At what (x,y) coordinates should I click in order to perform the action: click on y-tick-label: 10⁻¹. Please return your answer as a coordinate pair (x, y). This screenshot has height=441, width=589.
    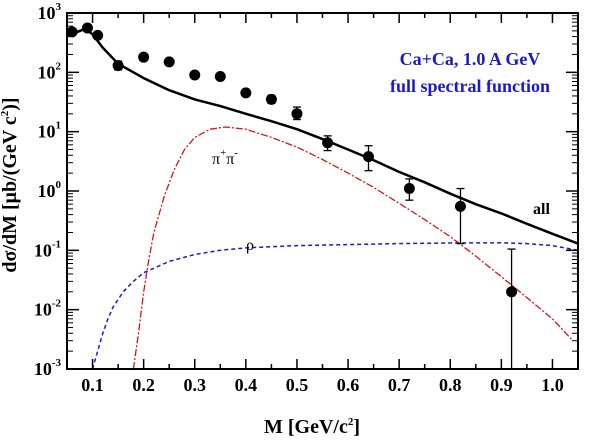
    Looking at the image, I should click on (47, 249).